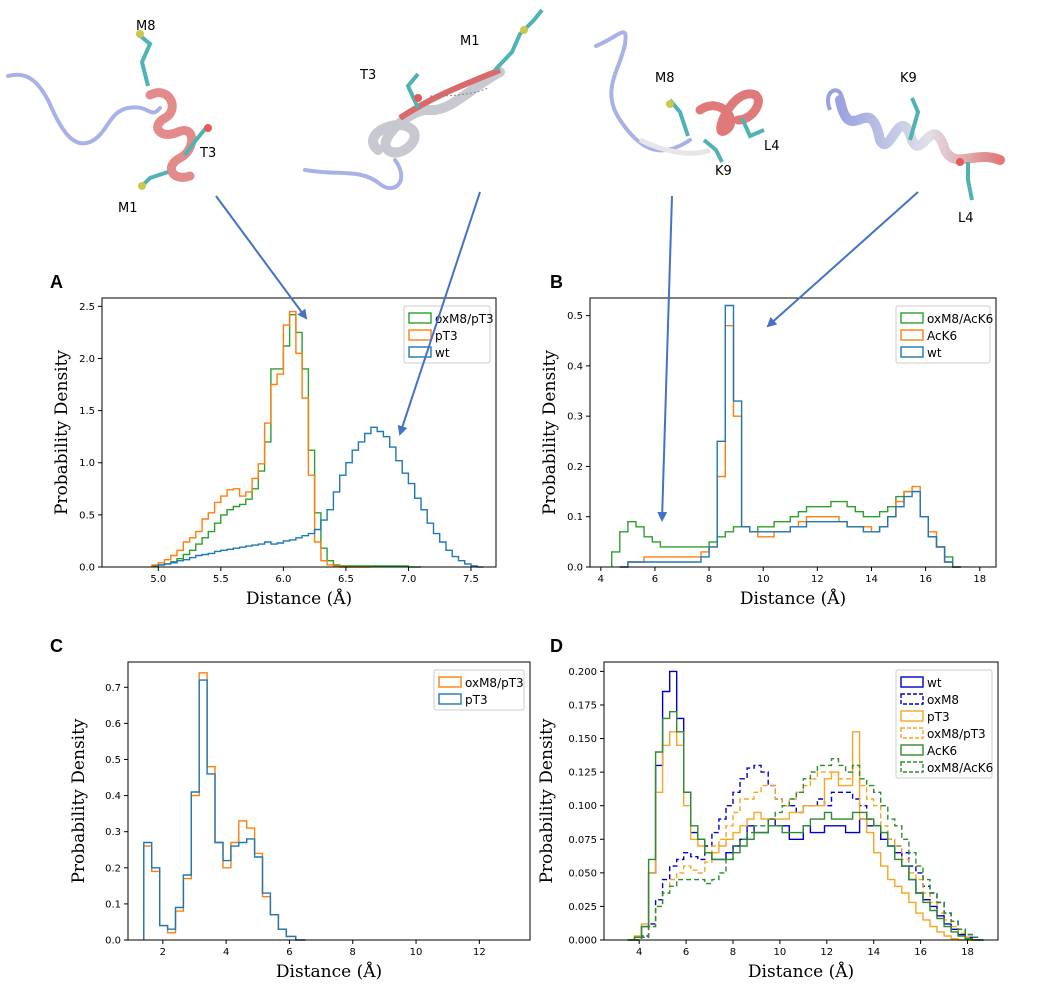 The image size is (1052, 988). What do you see at coordinates (87, 307) in the screenshot?
I see `chart-a-ytick-label: 2.5` at bounding box center [87, 307].